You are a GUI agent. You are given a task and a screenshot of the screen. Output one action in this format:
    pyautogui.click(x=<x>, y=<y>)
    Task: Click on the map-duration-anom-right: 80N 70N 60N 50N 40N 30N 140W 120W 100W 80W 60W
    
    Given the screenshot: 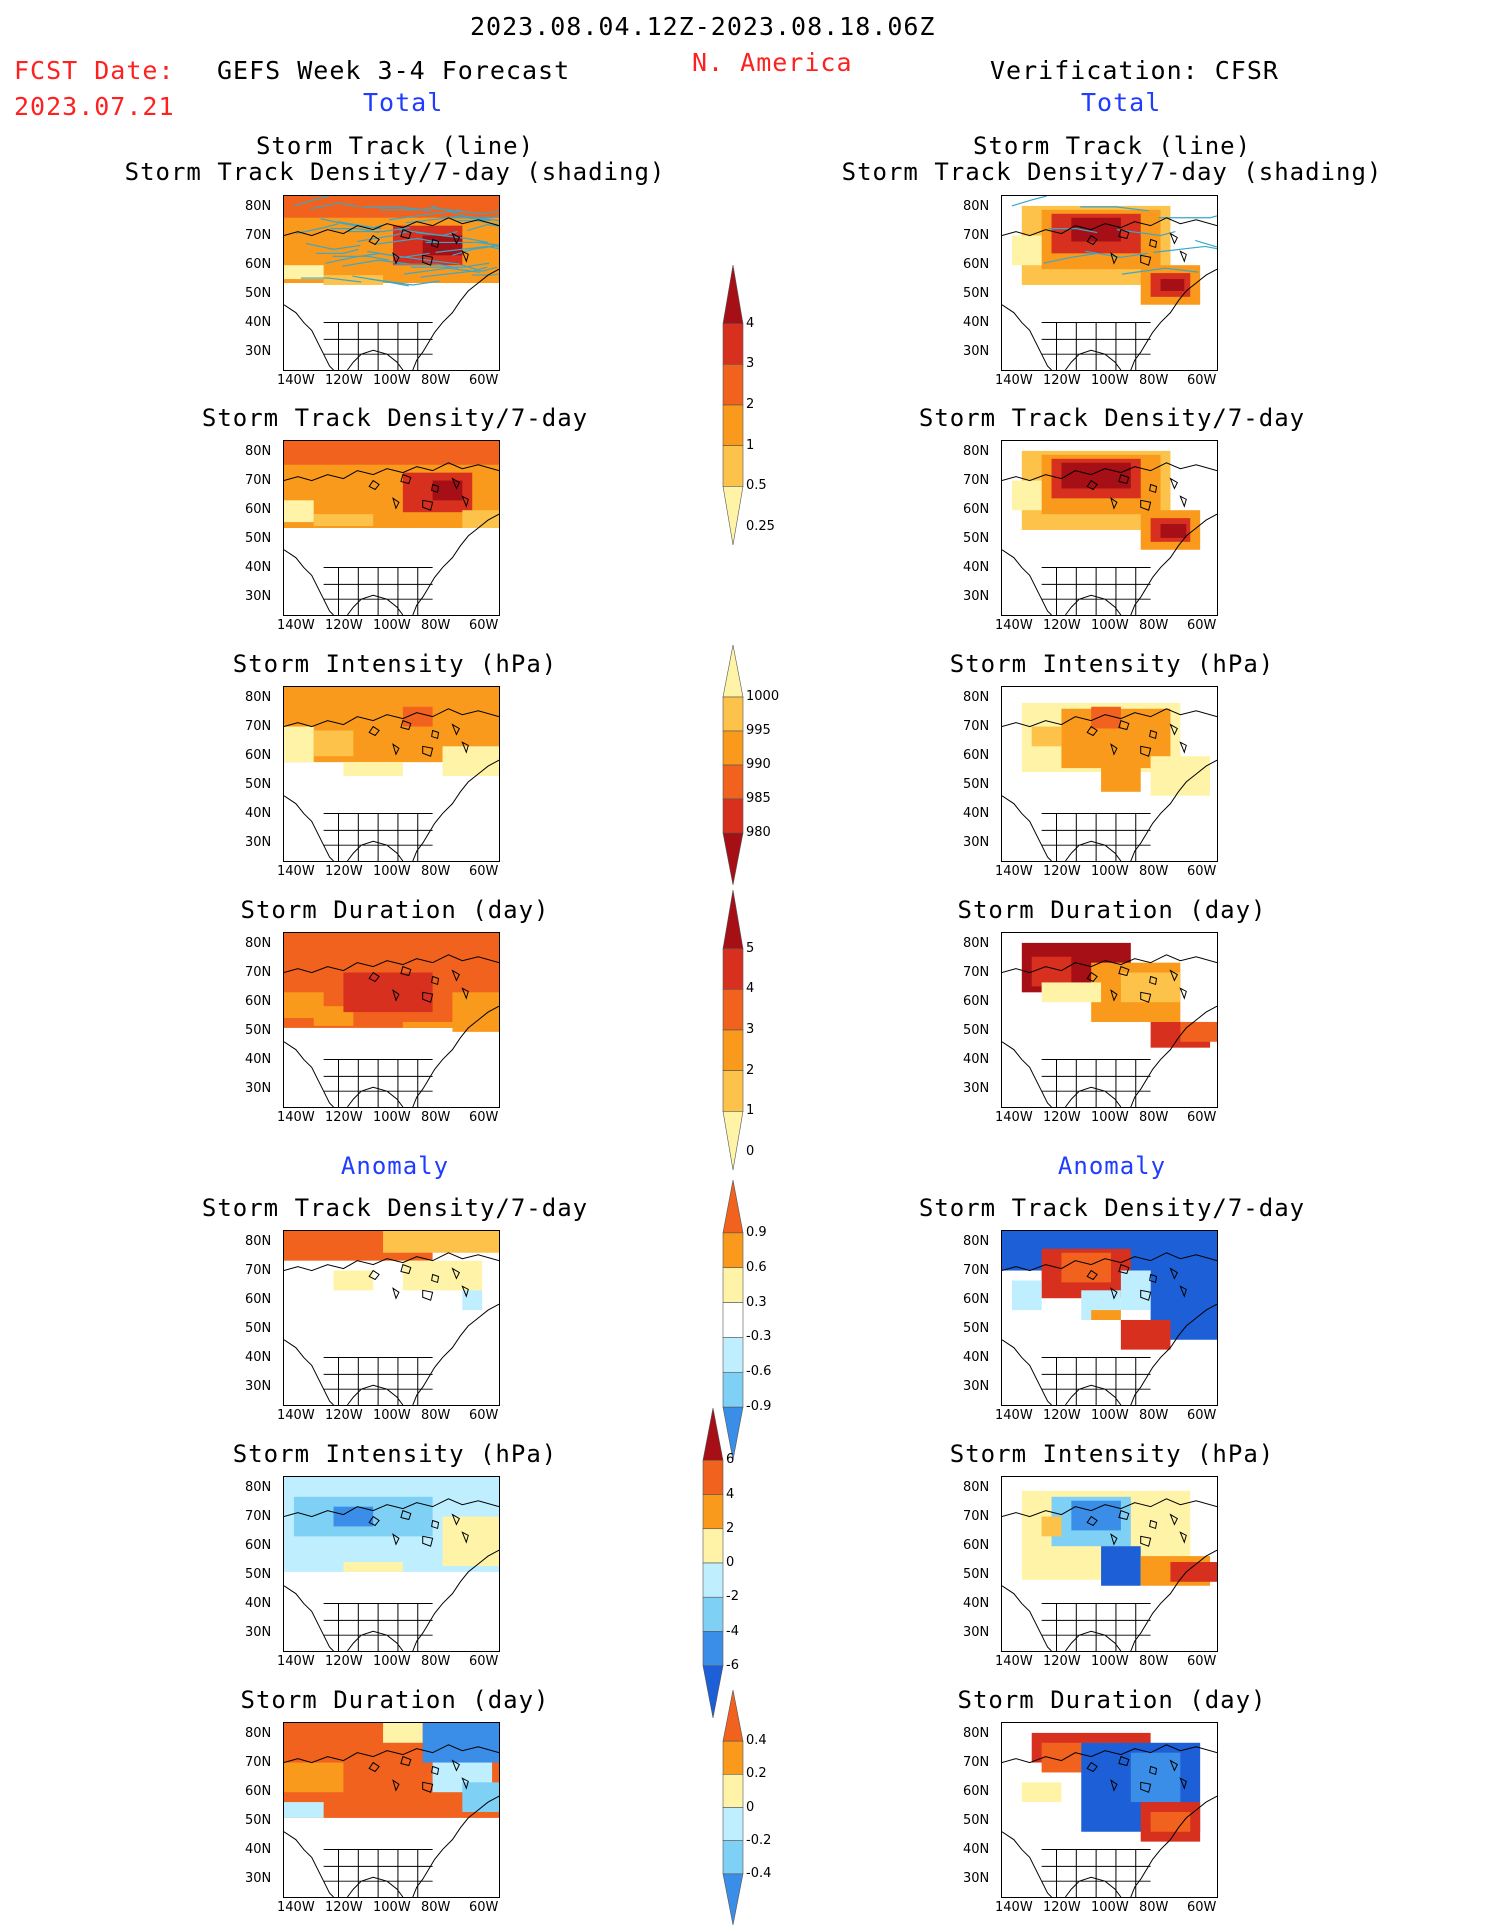 What is the action you would take?
    pyautogui.click(x=1085, y=1818)
    